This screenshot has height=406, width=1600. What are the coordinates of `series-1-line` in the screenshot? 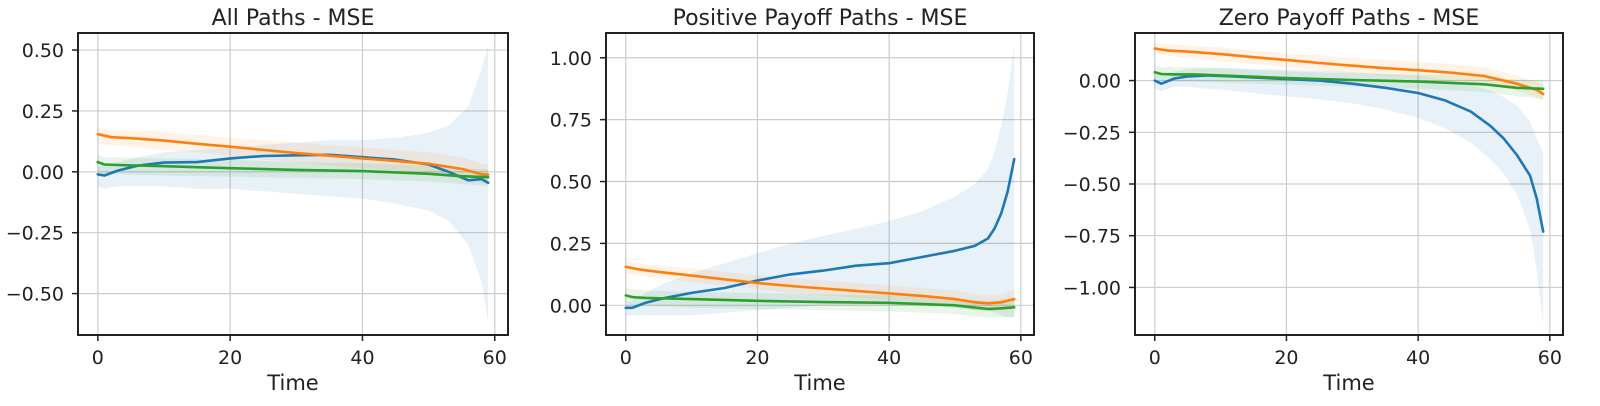 It's located at (1349, 153).